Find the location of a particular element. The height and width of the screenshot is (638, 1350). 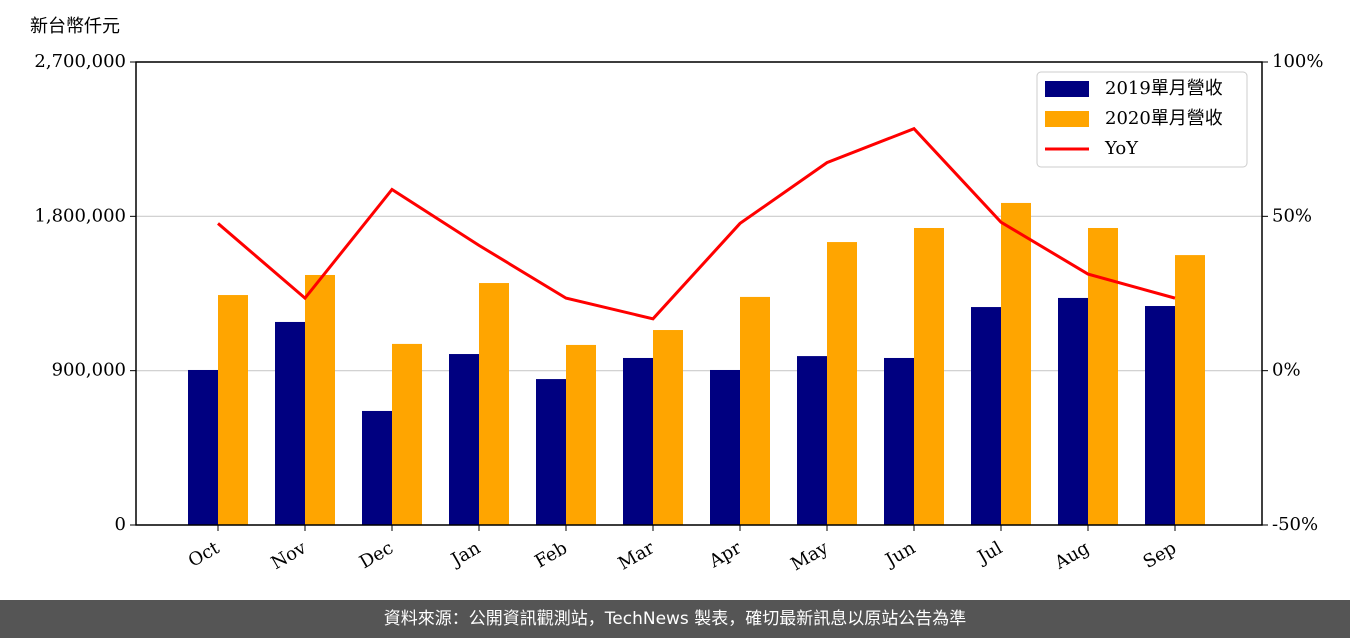

legend-label: 2020單月營收 is located at coordinates (1164, 118).